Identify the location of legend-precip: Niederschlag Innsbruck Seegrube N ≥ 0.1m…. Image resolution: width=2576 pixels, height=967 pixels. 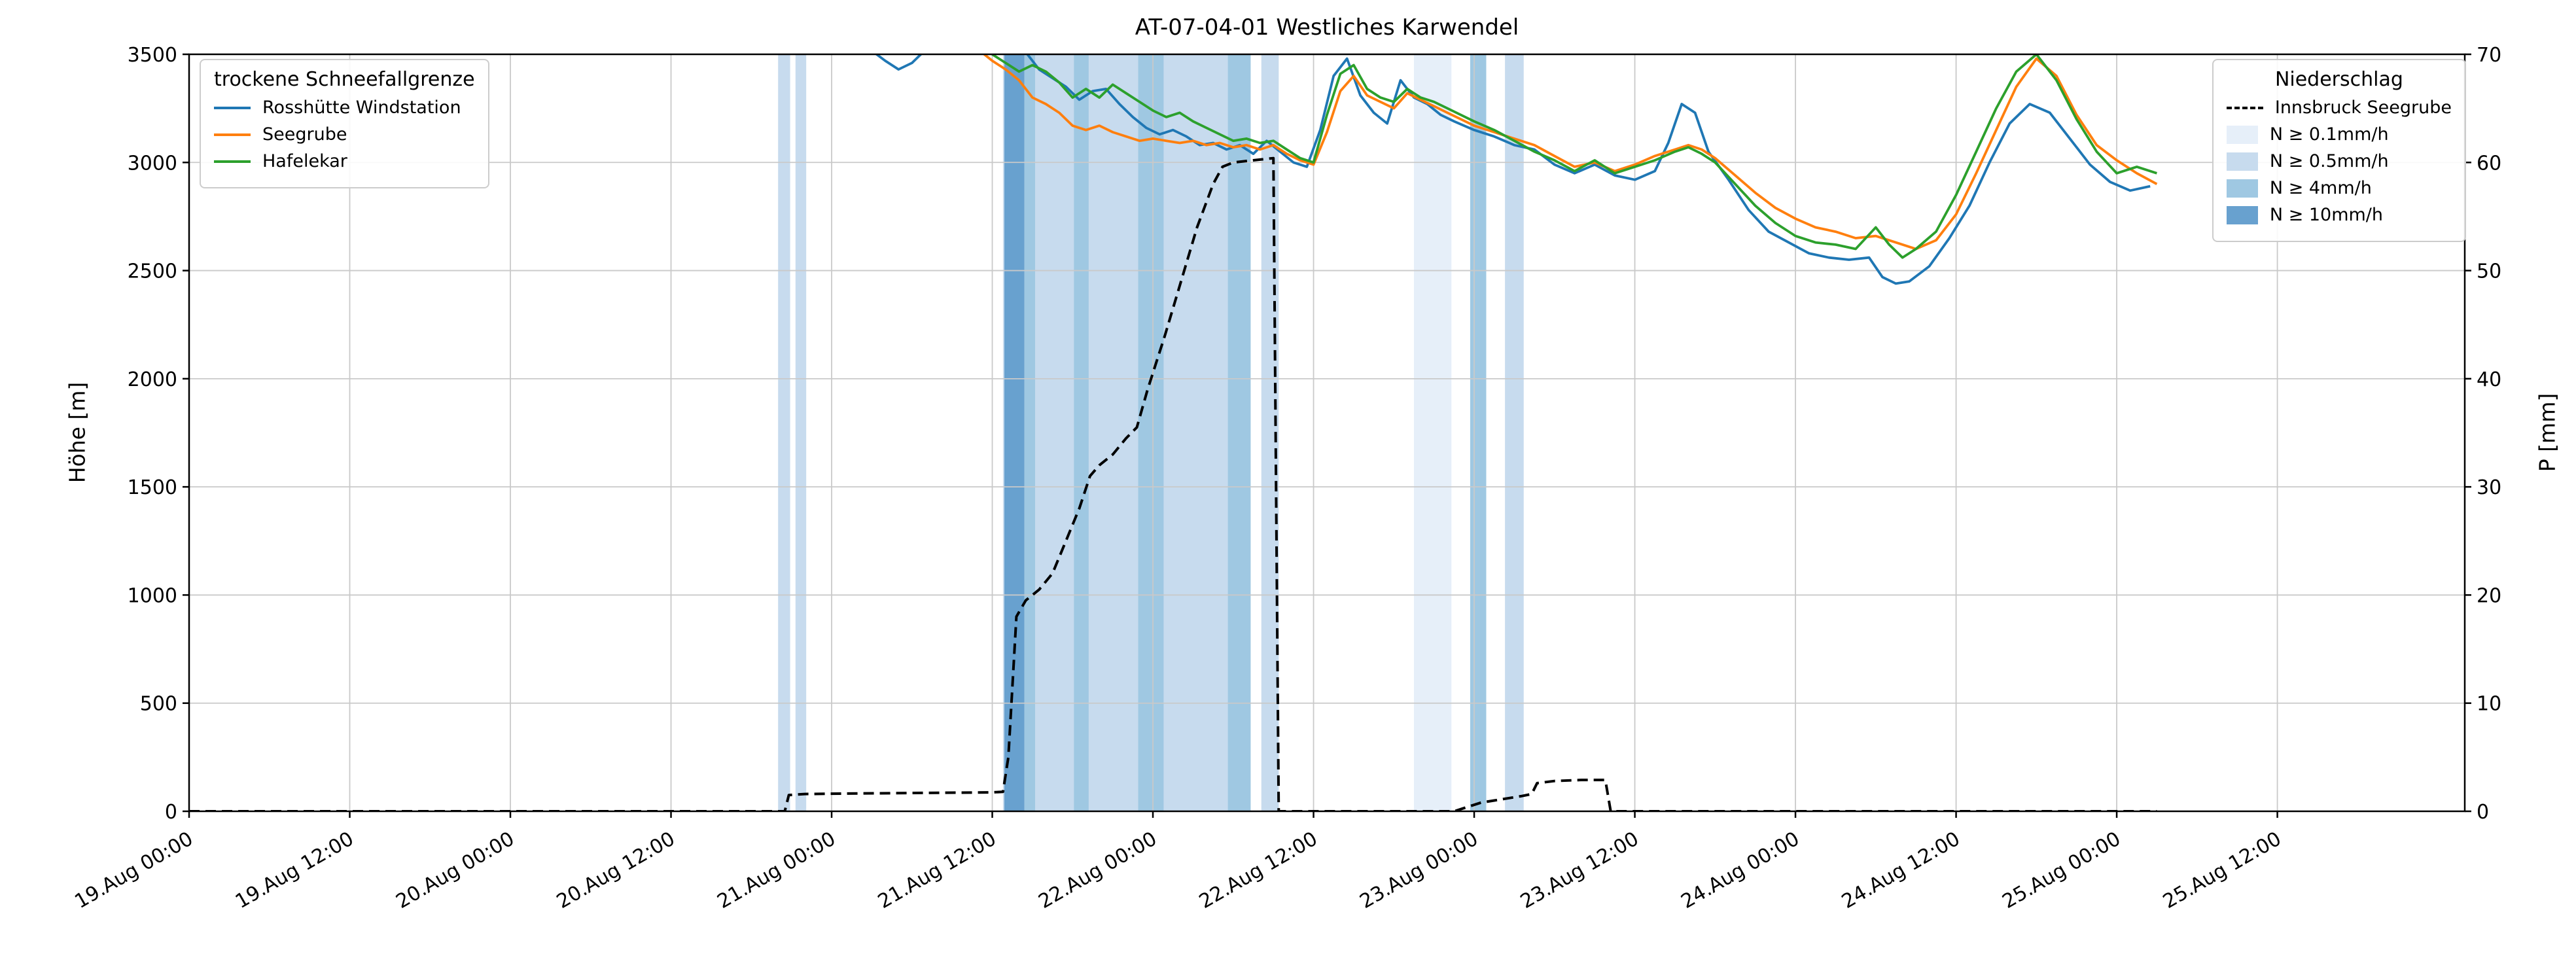
(2339, 150).